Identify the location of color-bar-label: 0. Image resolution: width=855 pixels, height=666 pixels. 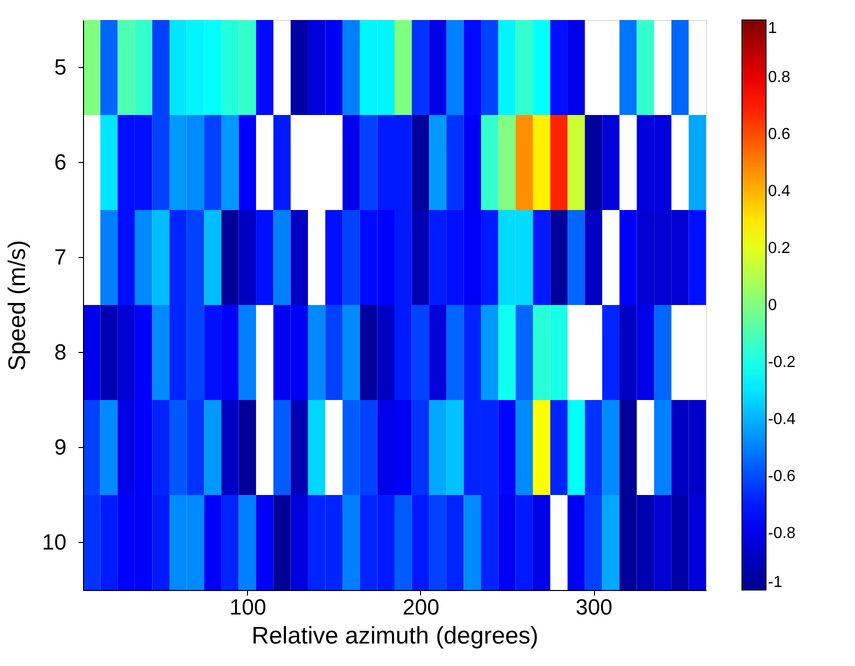
(772, 305).